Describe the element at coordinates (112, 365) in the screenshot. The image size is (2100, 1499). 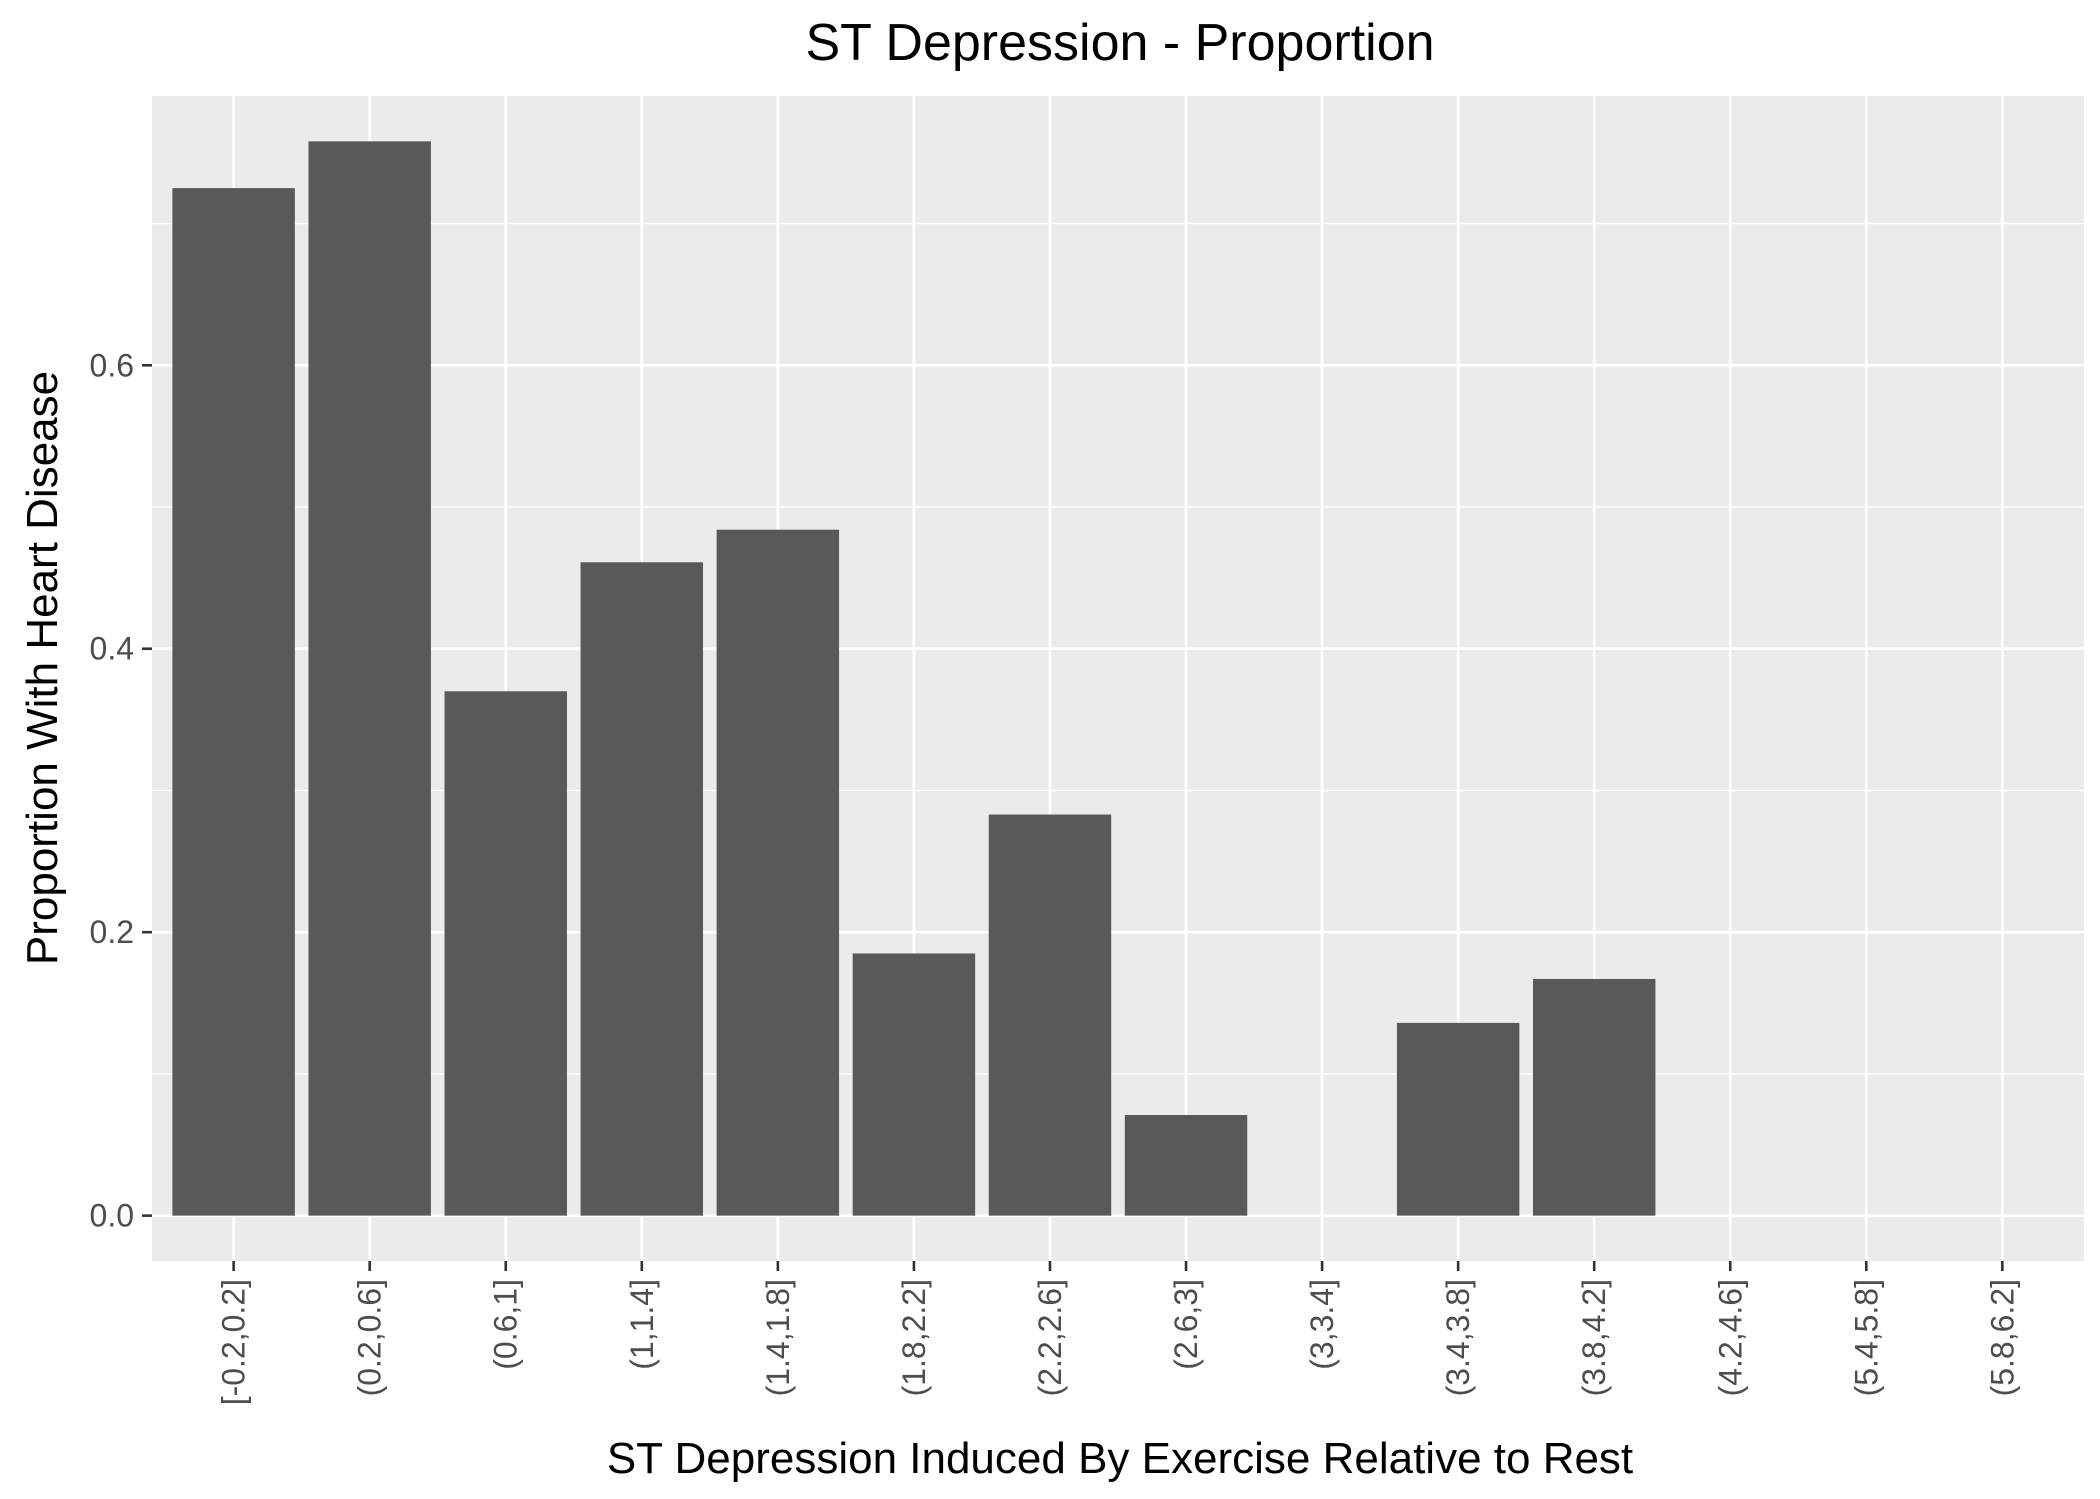
I see `y-tick-label: 0.6` at that location.